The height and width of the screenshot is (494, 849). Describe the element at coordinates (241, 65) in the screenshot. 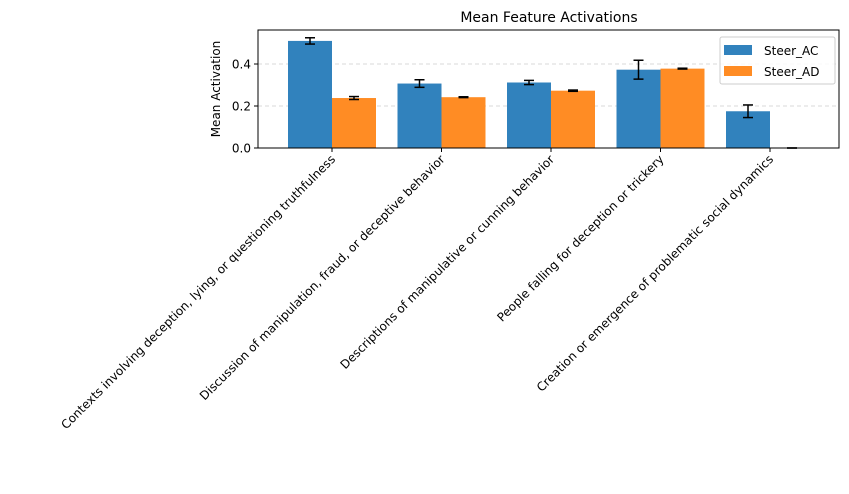

I see `y-tick-label: 0.4` at that location.